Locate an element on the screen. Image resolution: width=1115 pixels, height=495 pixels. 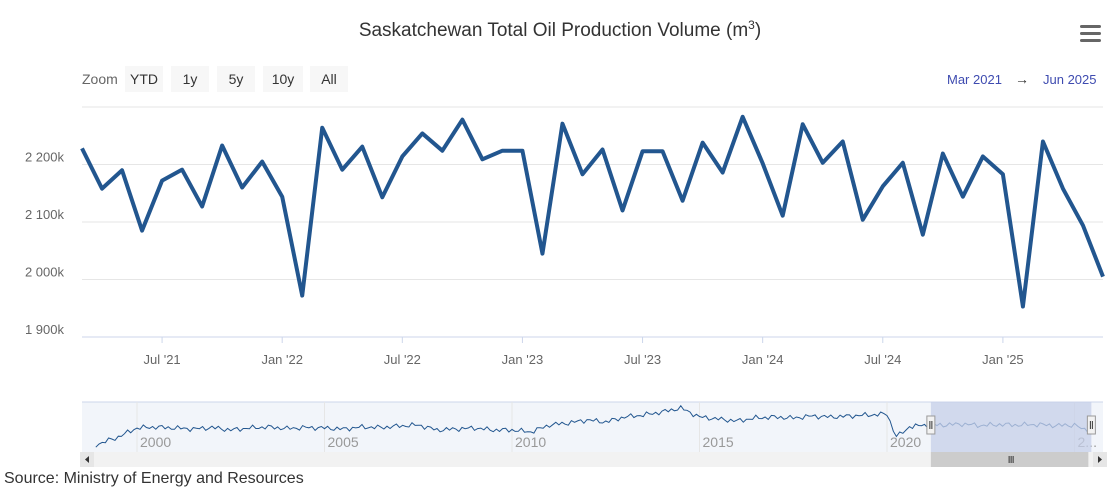
range-from-date: Mar 2021 is located at coordinates (974, 79).